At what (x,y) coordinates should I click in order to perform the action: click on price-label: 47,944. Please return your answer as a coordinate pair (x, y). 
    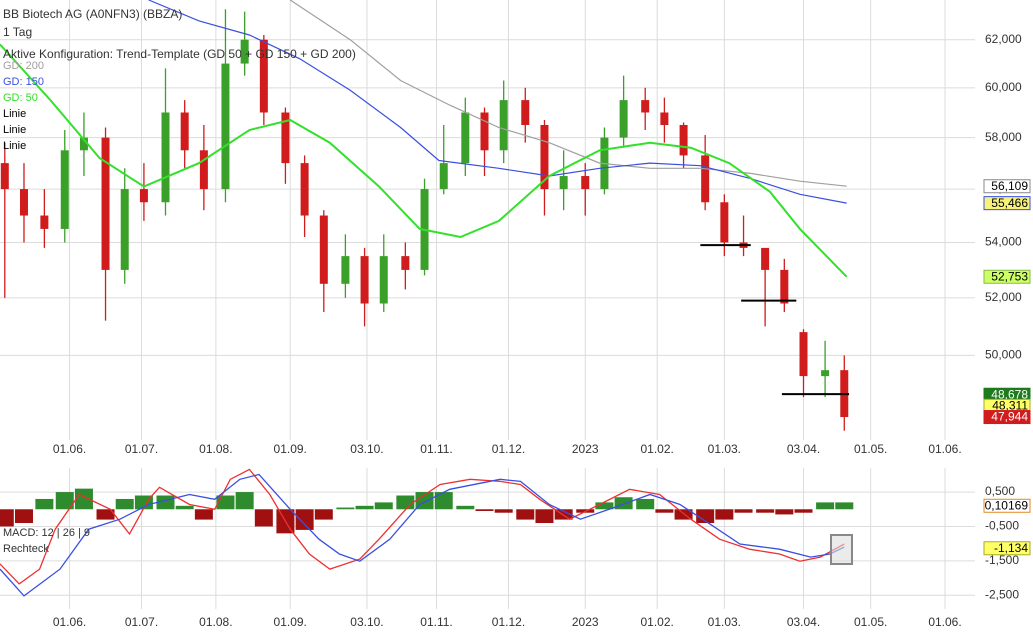
    Looking at the image, I should click on (1009, 417).